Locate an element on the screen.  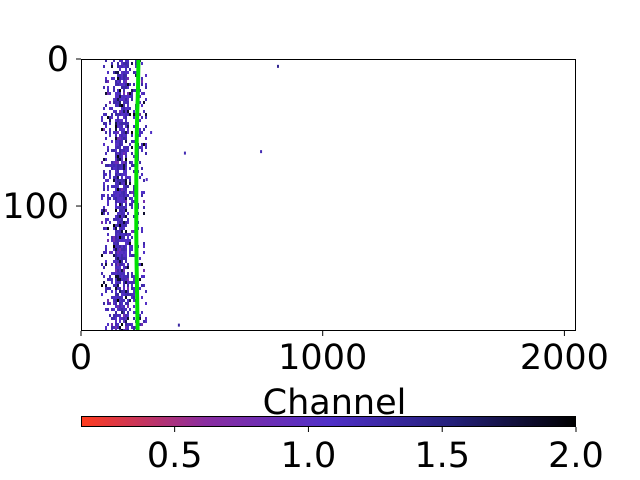
colorbar-tick-label: 0.5 is located at coordinates (175, 456).